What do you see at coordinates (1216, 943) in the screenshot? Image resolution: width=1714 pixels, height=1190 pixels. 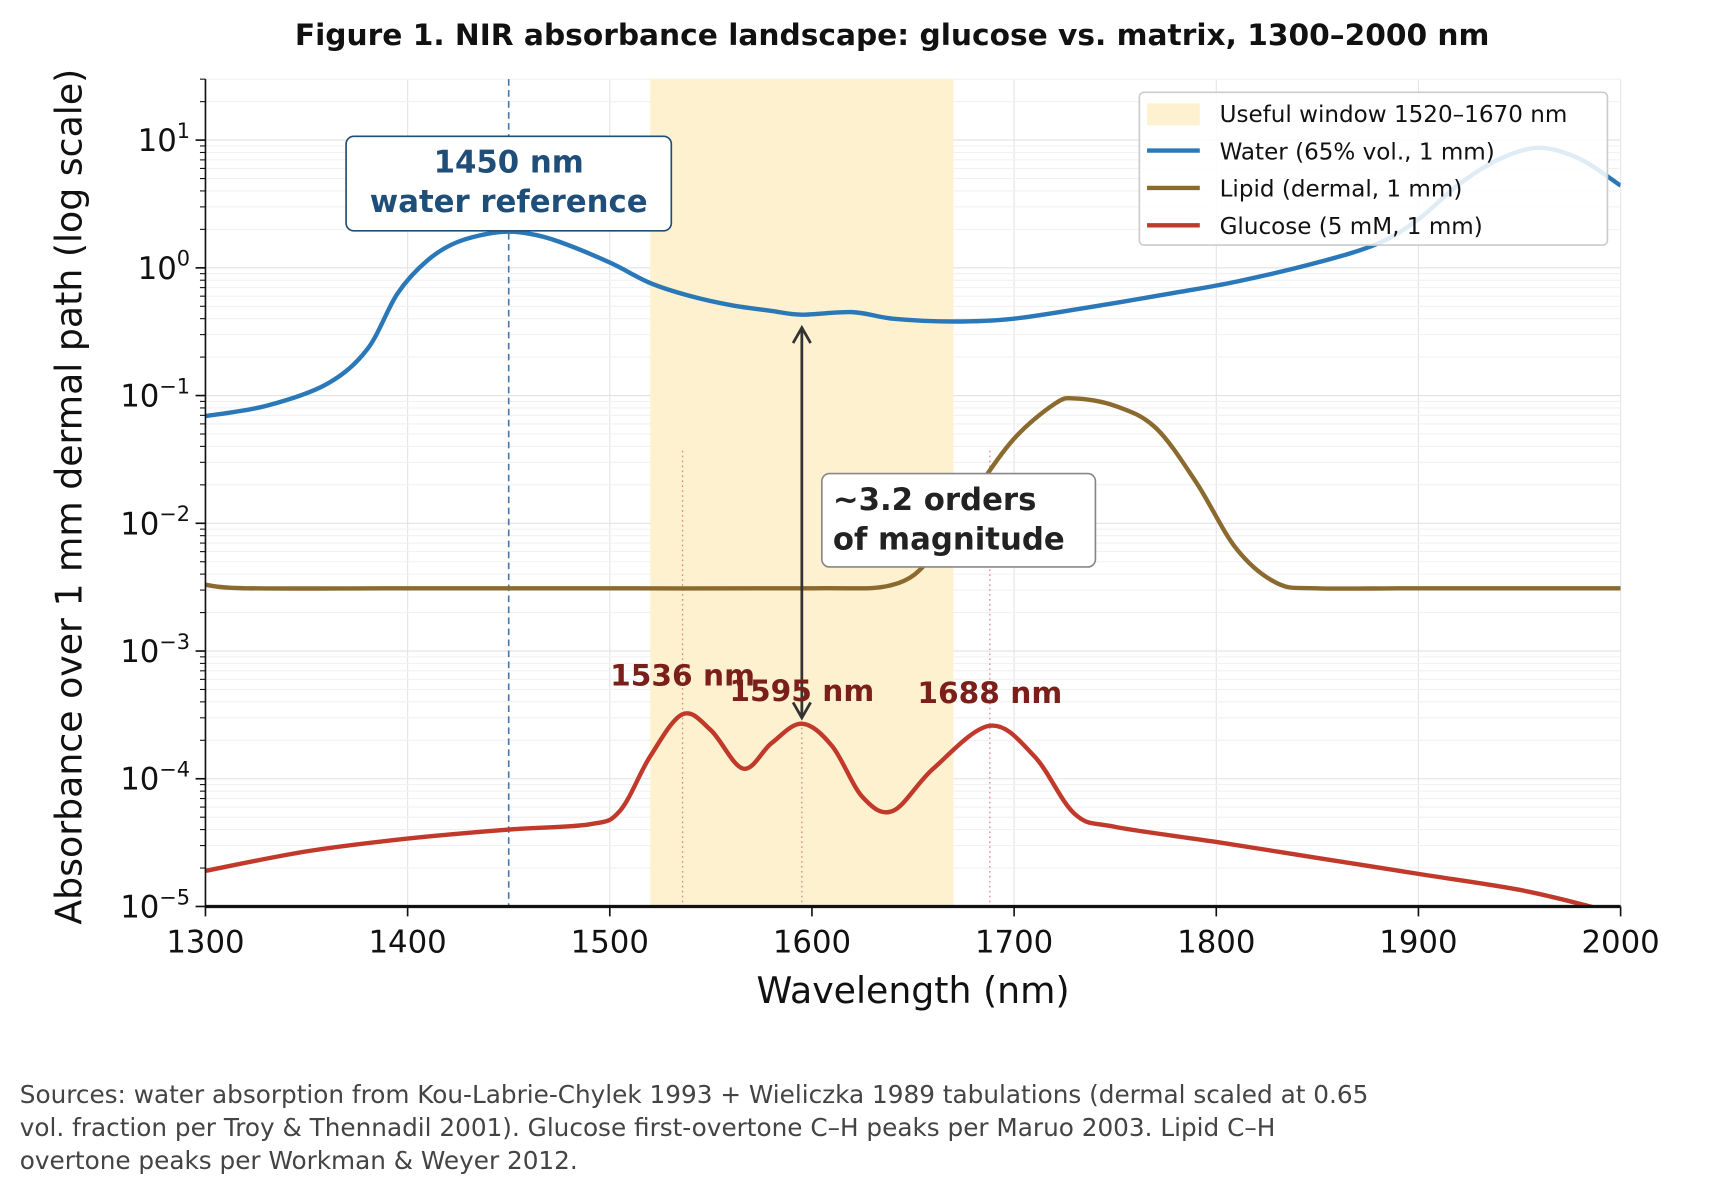 I see `x-tick-label: 1800` at bounding box center [1216, 943].